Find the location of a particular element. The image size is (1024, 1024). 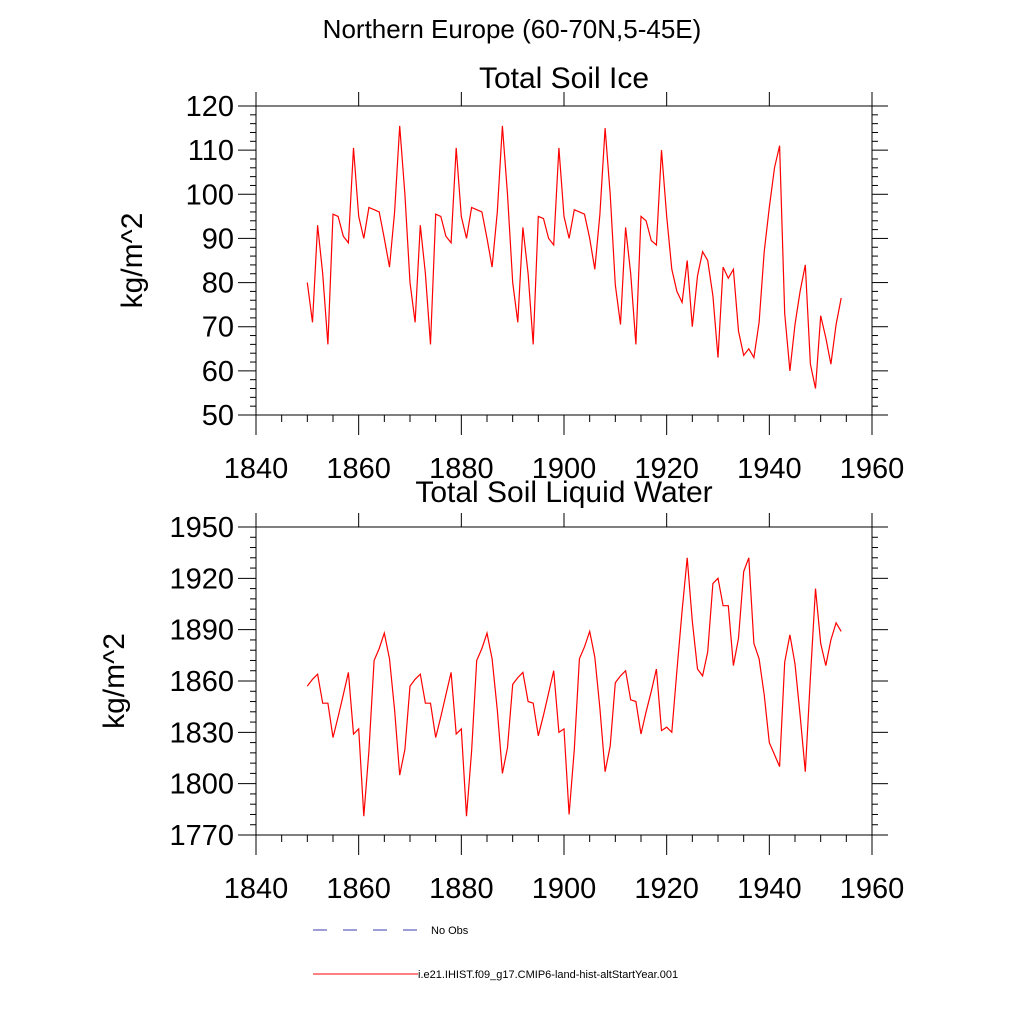

panel-title: Total Soil Ice is located at coordinates (564, 78).